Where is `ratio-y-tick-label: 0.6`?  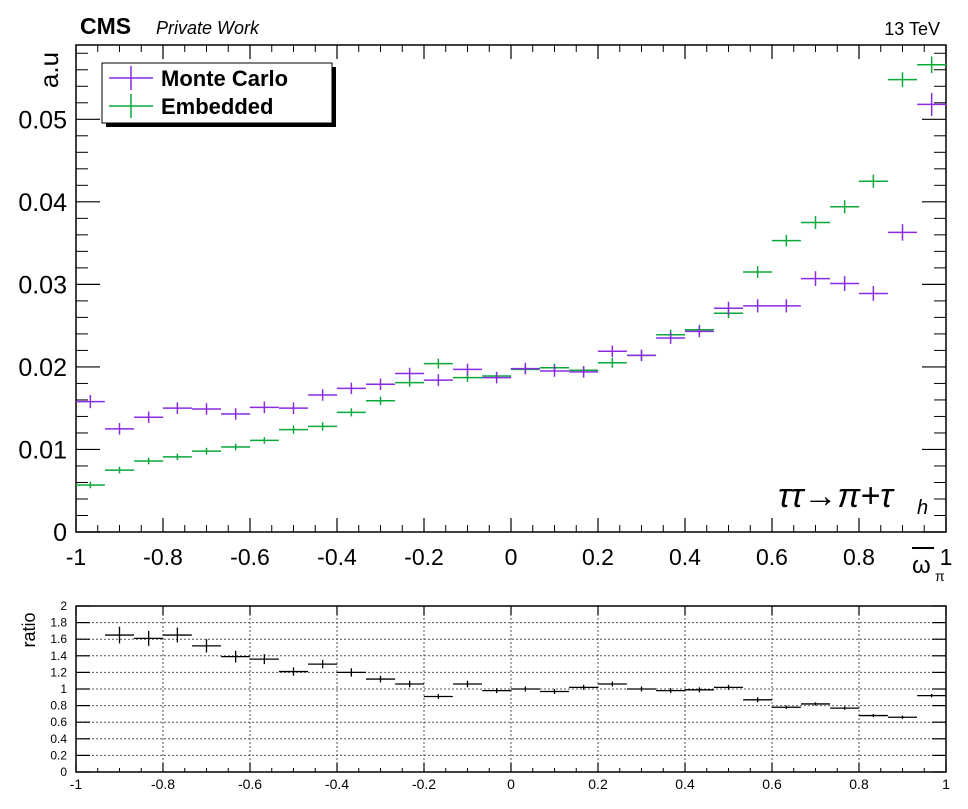 ratio-y-tick-label: 0.6 is located at coordinates (58, 722).